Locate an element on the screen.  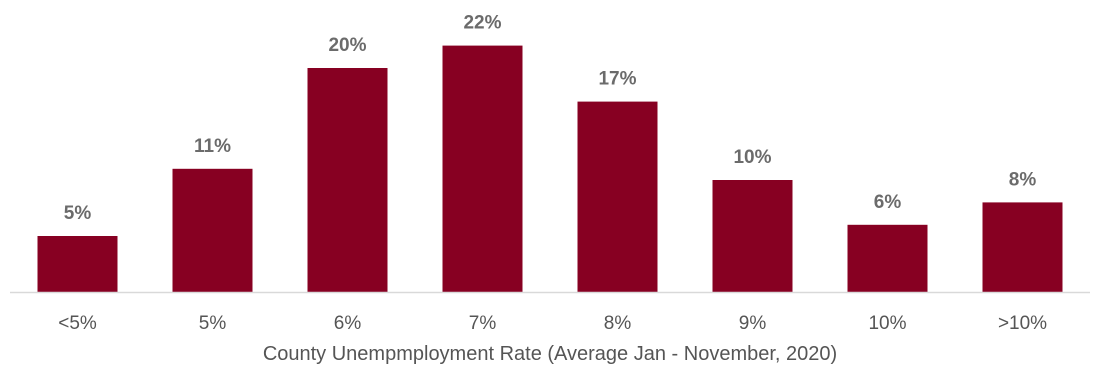
x-tick-label-1: 5% is located at coordinates (213, 323).